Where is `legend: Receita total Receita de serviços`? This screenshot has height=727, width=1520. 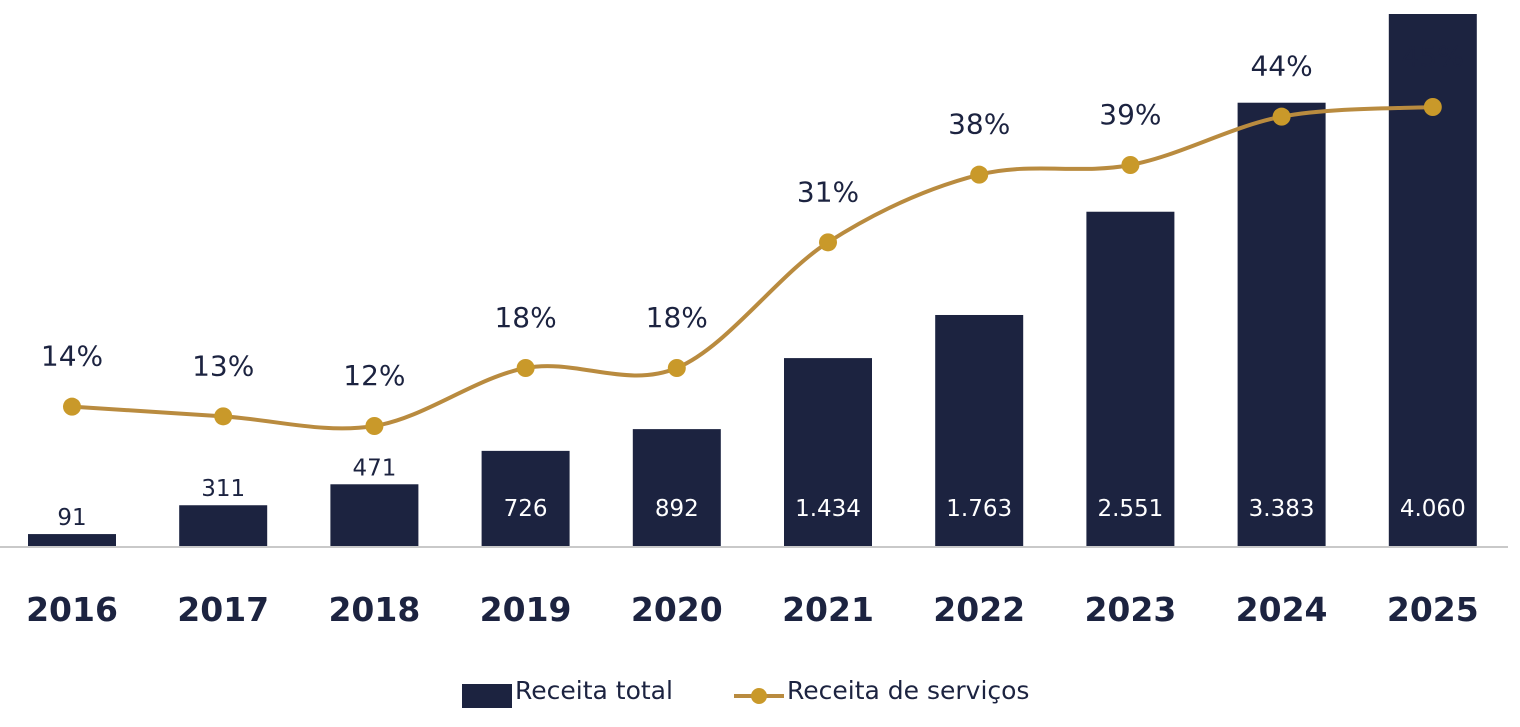
legend: Receita total Receita de serviços is located at coordinates (745, 692).